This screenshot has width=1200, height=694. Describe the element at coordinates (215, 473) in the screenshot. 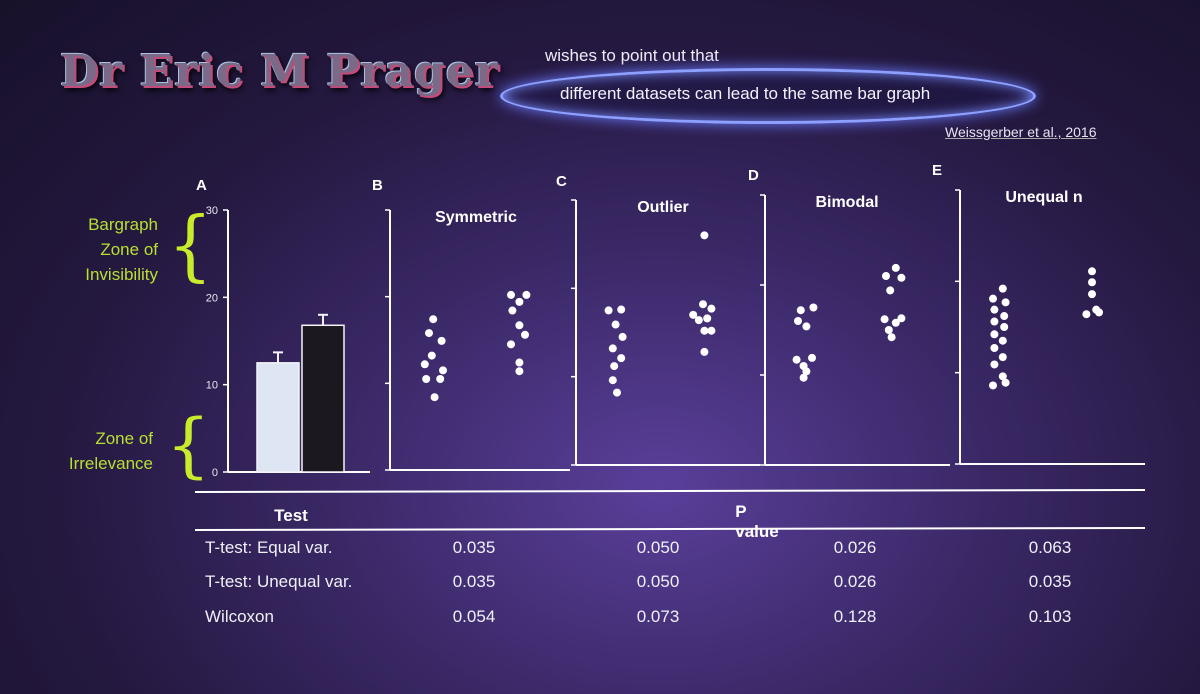

I see `y-tick-label: 0` at that location.